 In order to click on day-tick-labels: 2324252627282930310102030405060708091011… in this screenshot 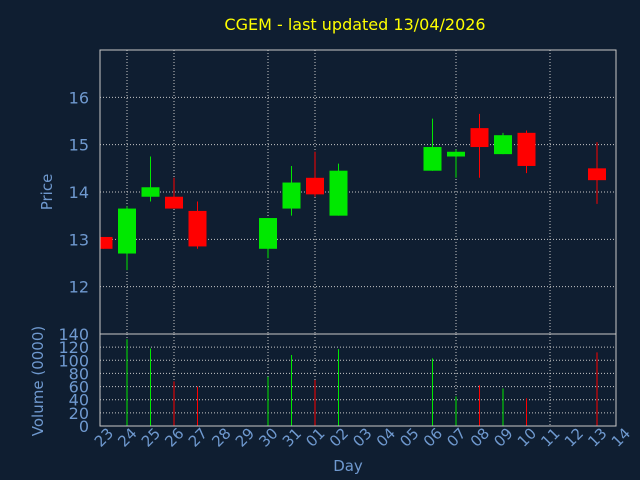, I will do `click(362, 437)`.